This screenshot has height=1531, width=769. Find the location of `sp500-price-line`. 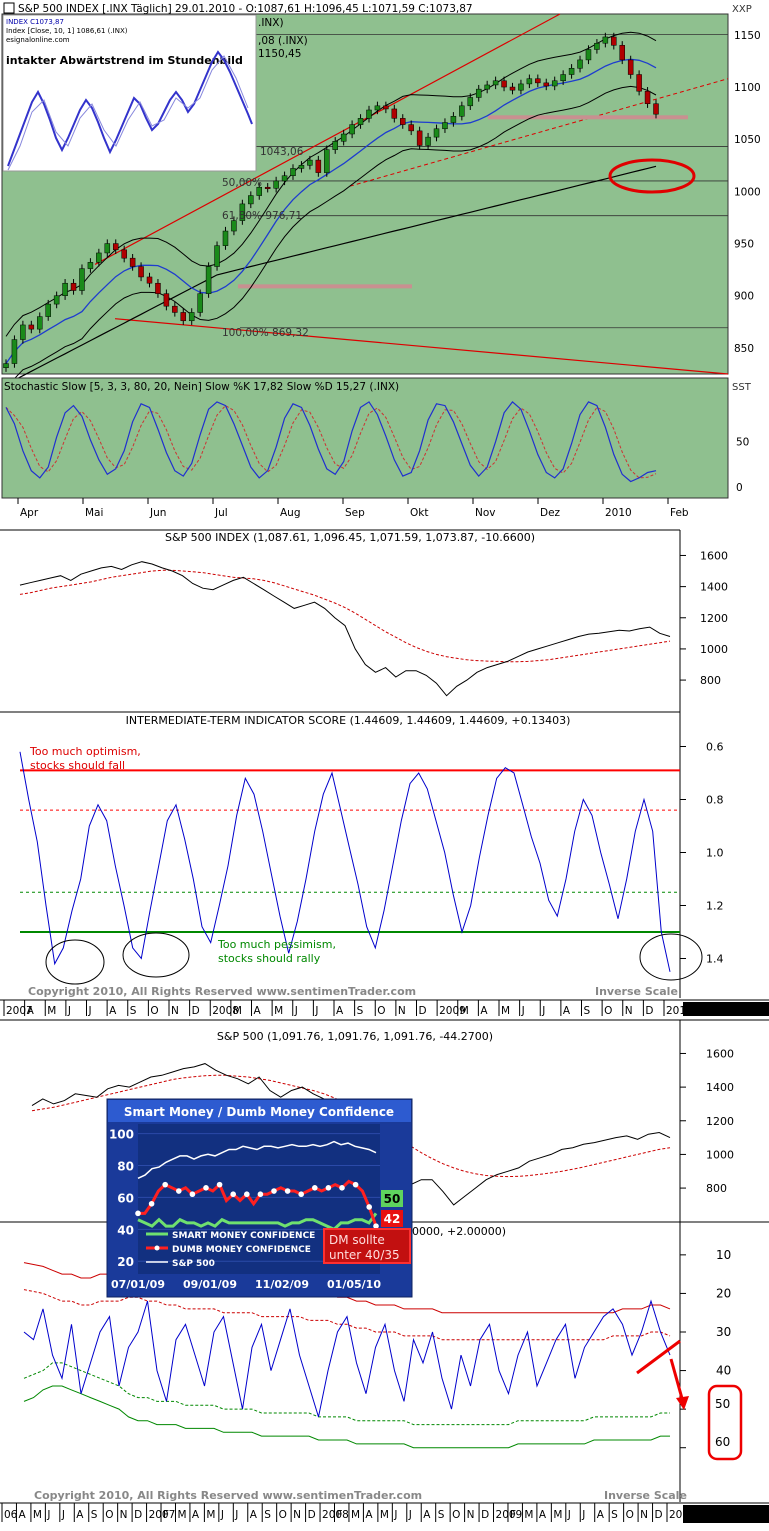

sp500-price-line is located at coordinates (345, 629).